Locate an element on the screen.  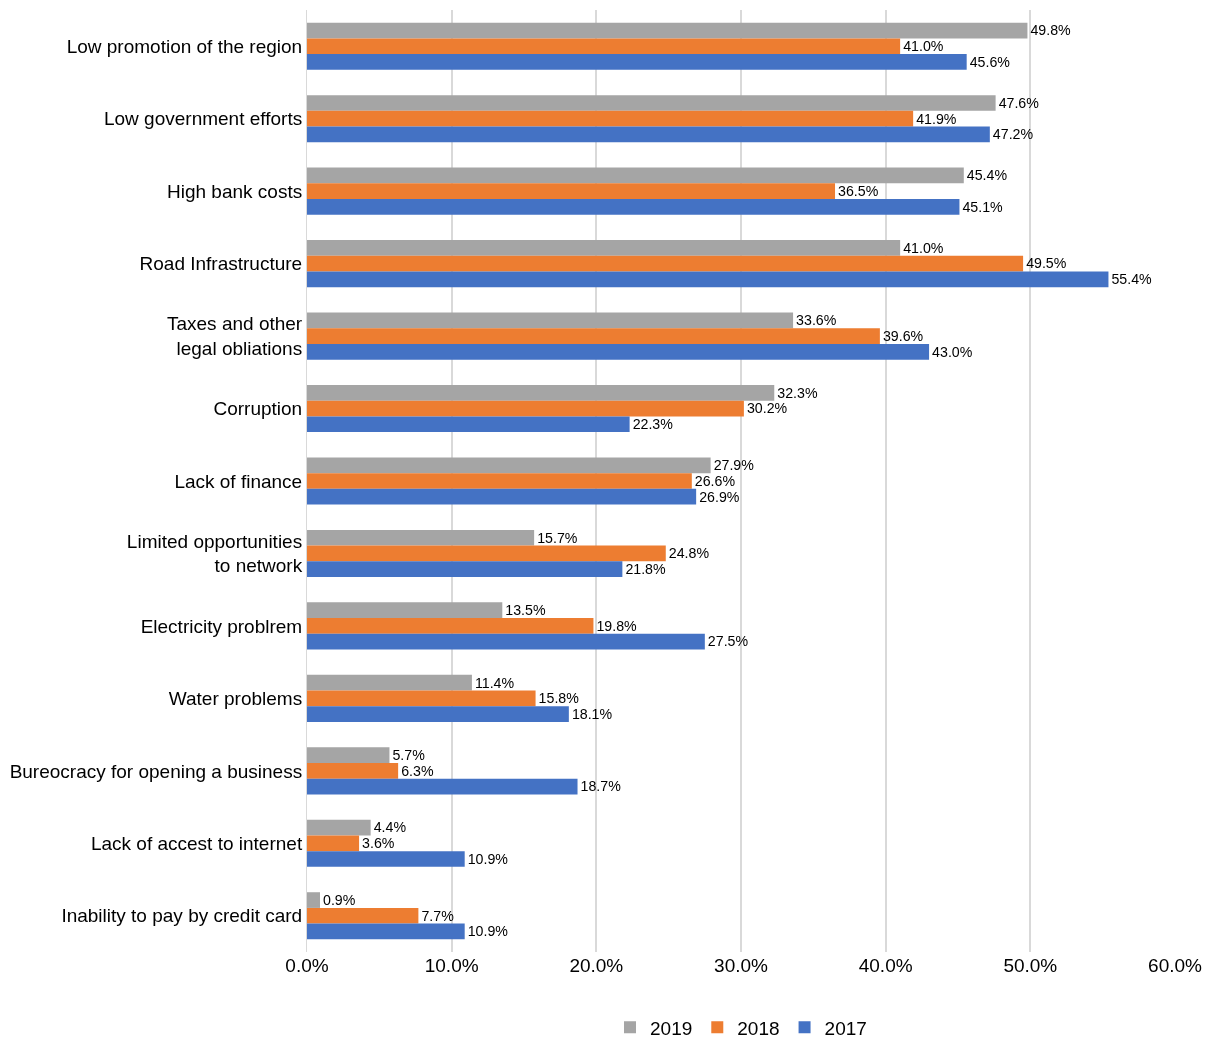
data-label: 3.6% is located at coordinates (378, 843).